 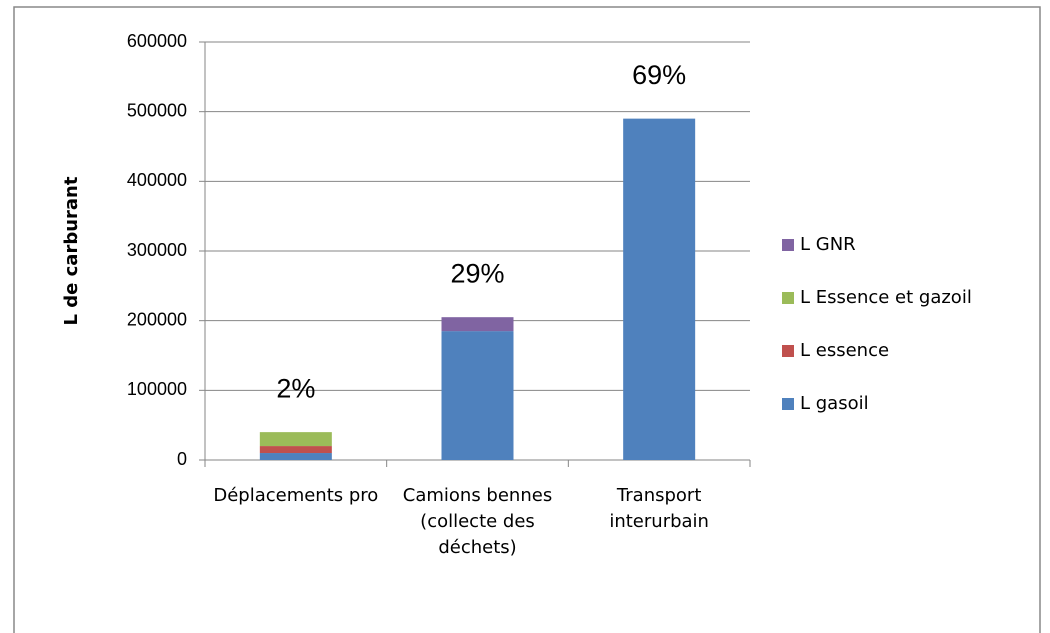 I want to click on bar-annotation: 29%, so click(x=477, y=273).